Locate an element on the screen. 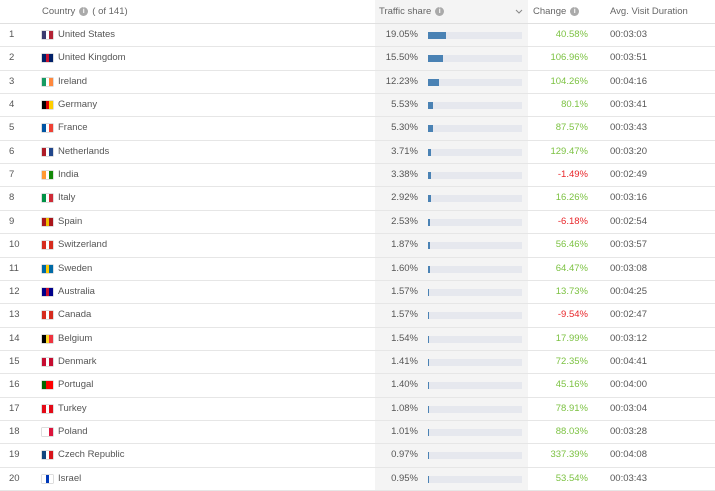  country-name: Spain is located at coordinates (70, 221).